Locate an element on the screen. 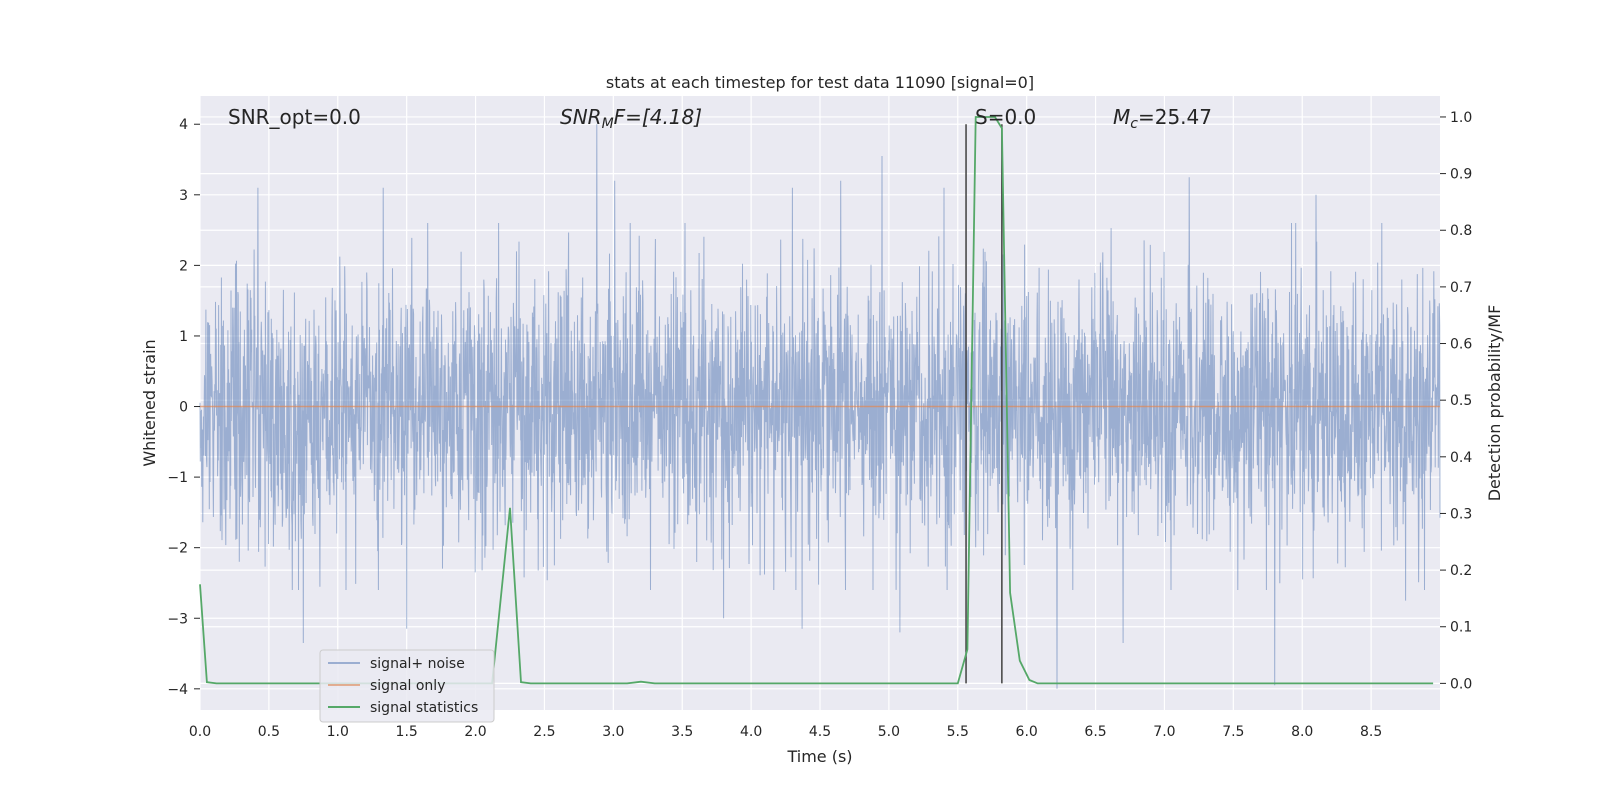 The width and height of the screenshot is (1600, 800). y-tick-label: 2 is located at coordinates (183, 266).